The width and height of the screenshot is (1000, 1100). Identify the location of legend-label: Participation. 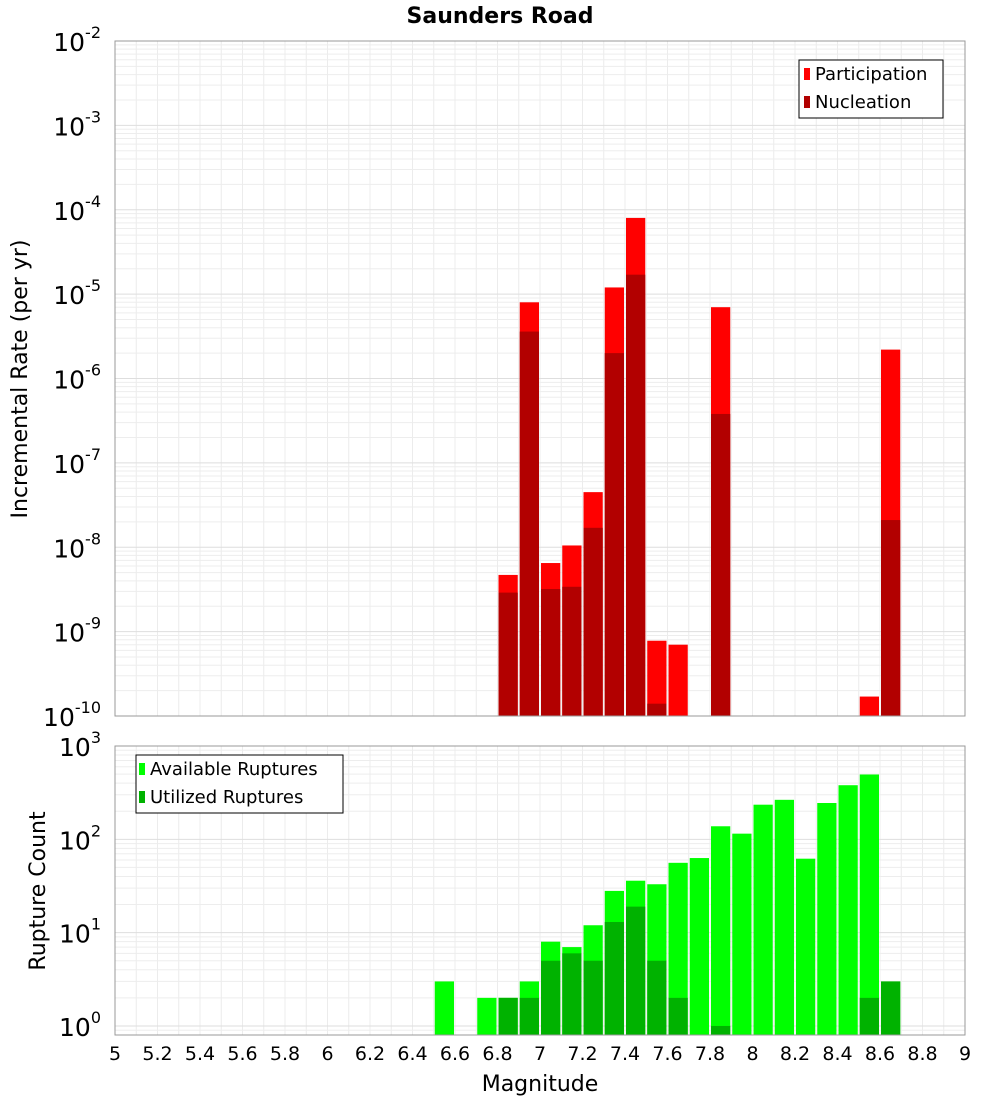
(871, 74).